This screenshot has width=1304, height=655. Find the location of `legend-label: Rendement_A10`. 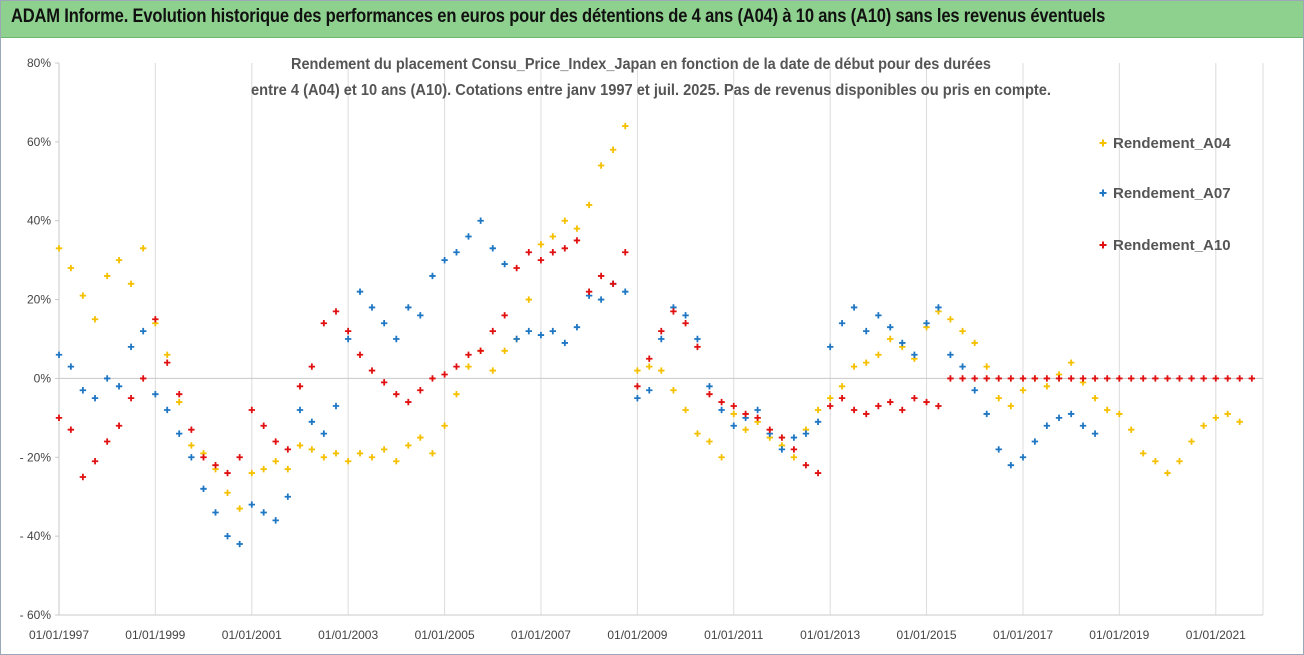

legend-label: Rendement_A10 is located at coordinates (1172, 245).